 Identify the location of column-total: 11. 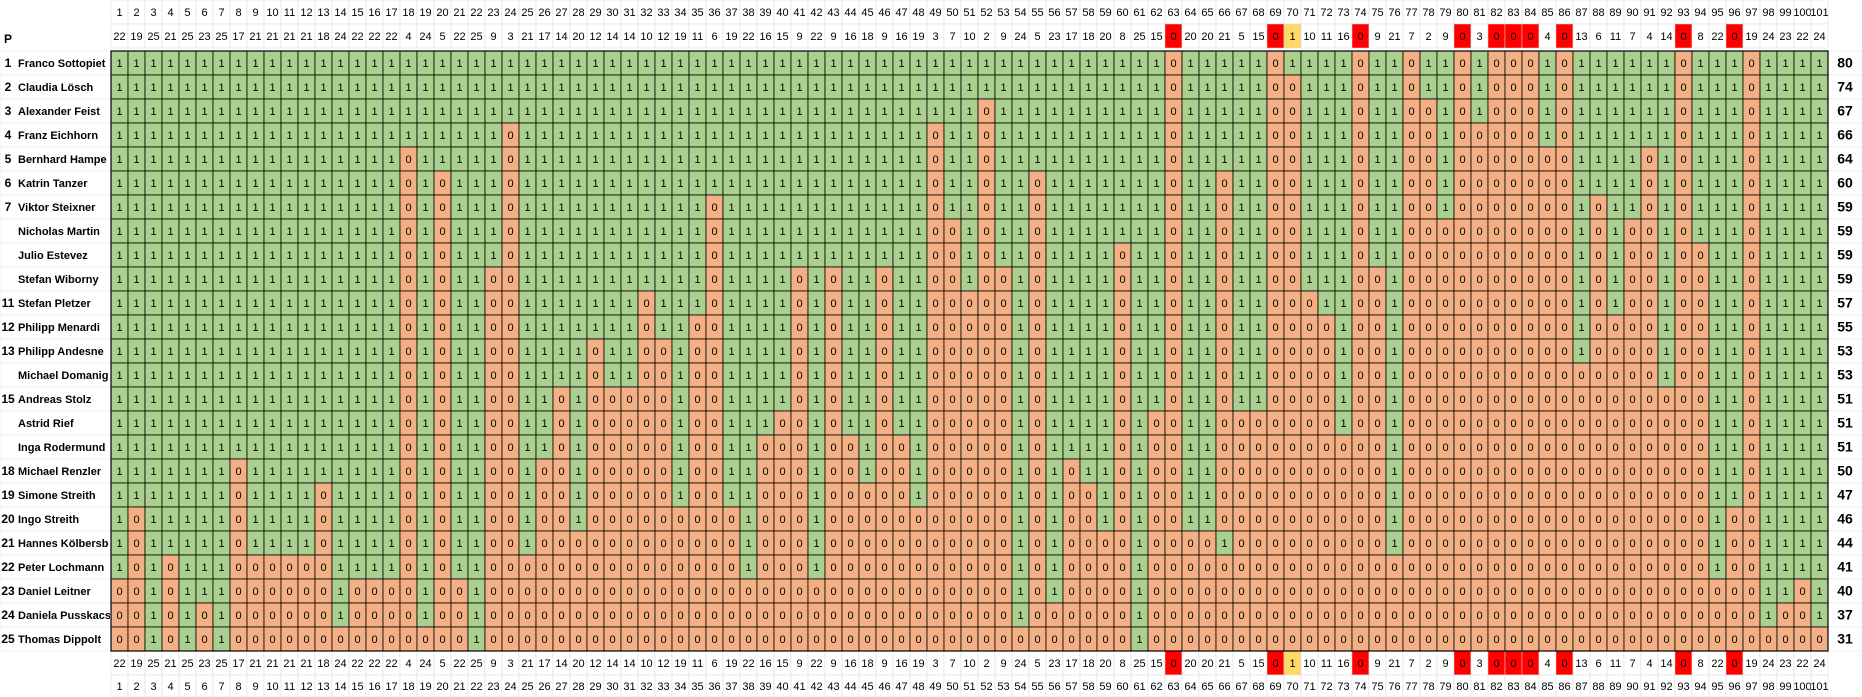
(1326, 37).